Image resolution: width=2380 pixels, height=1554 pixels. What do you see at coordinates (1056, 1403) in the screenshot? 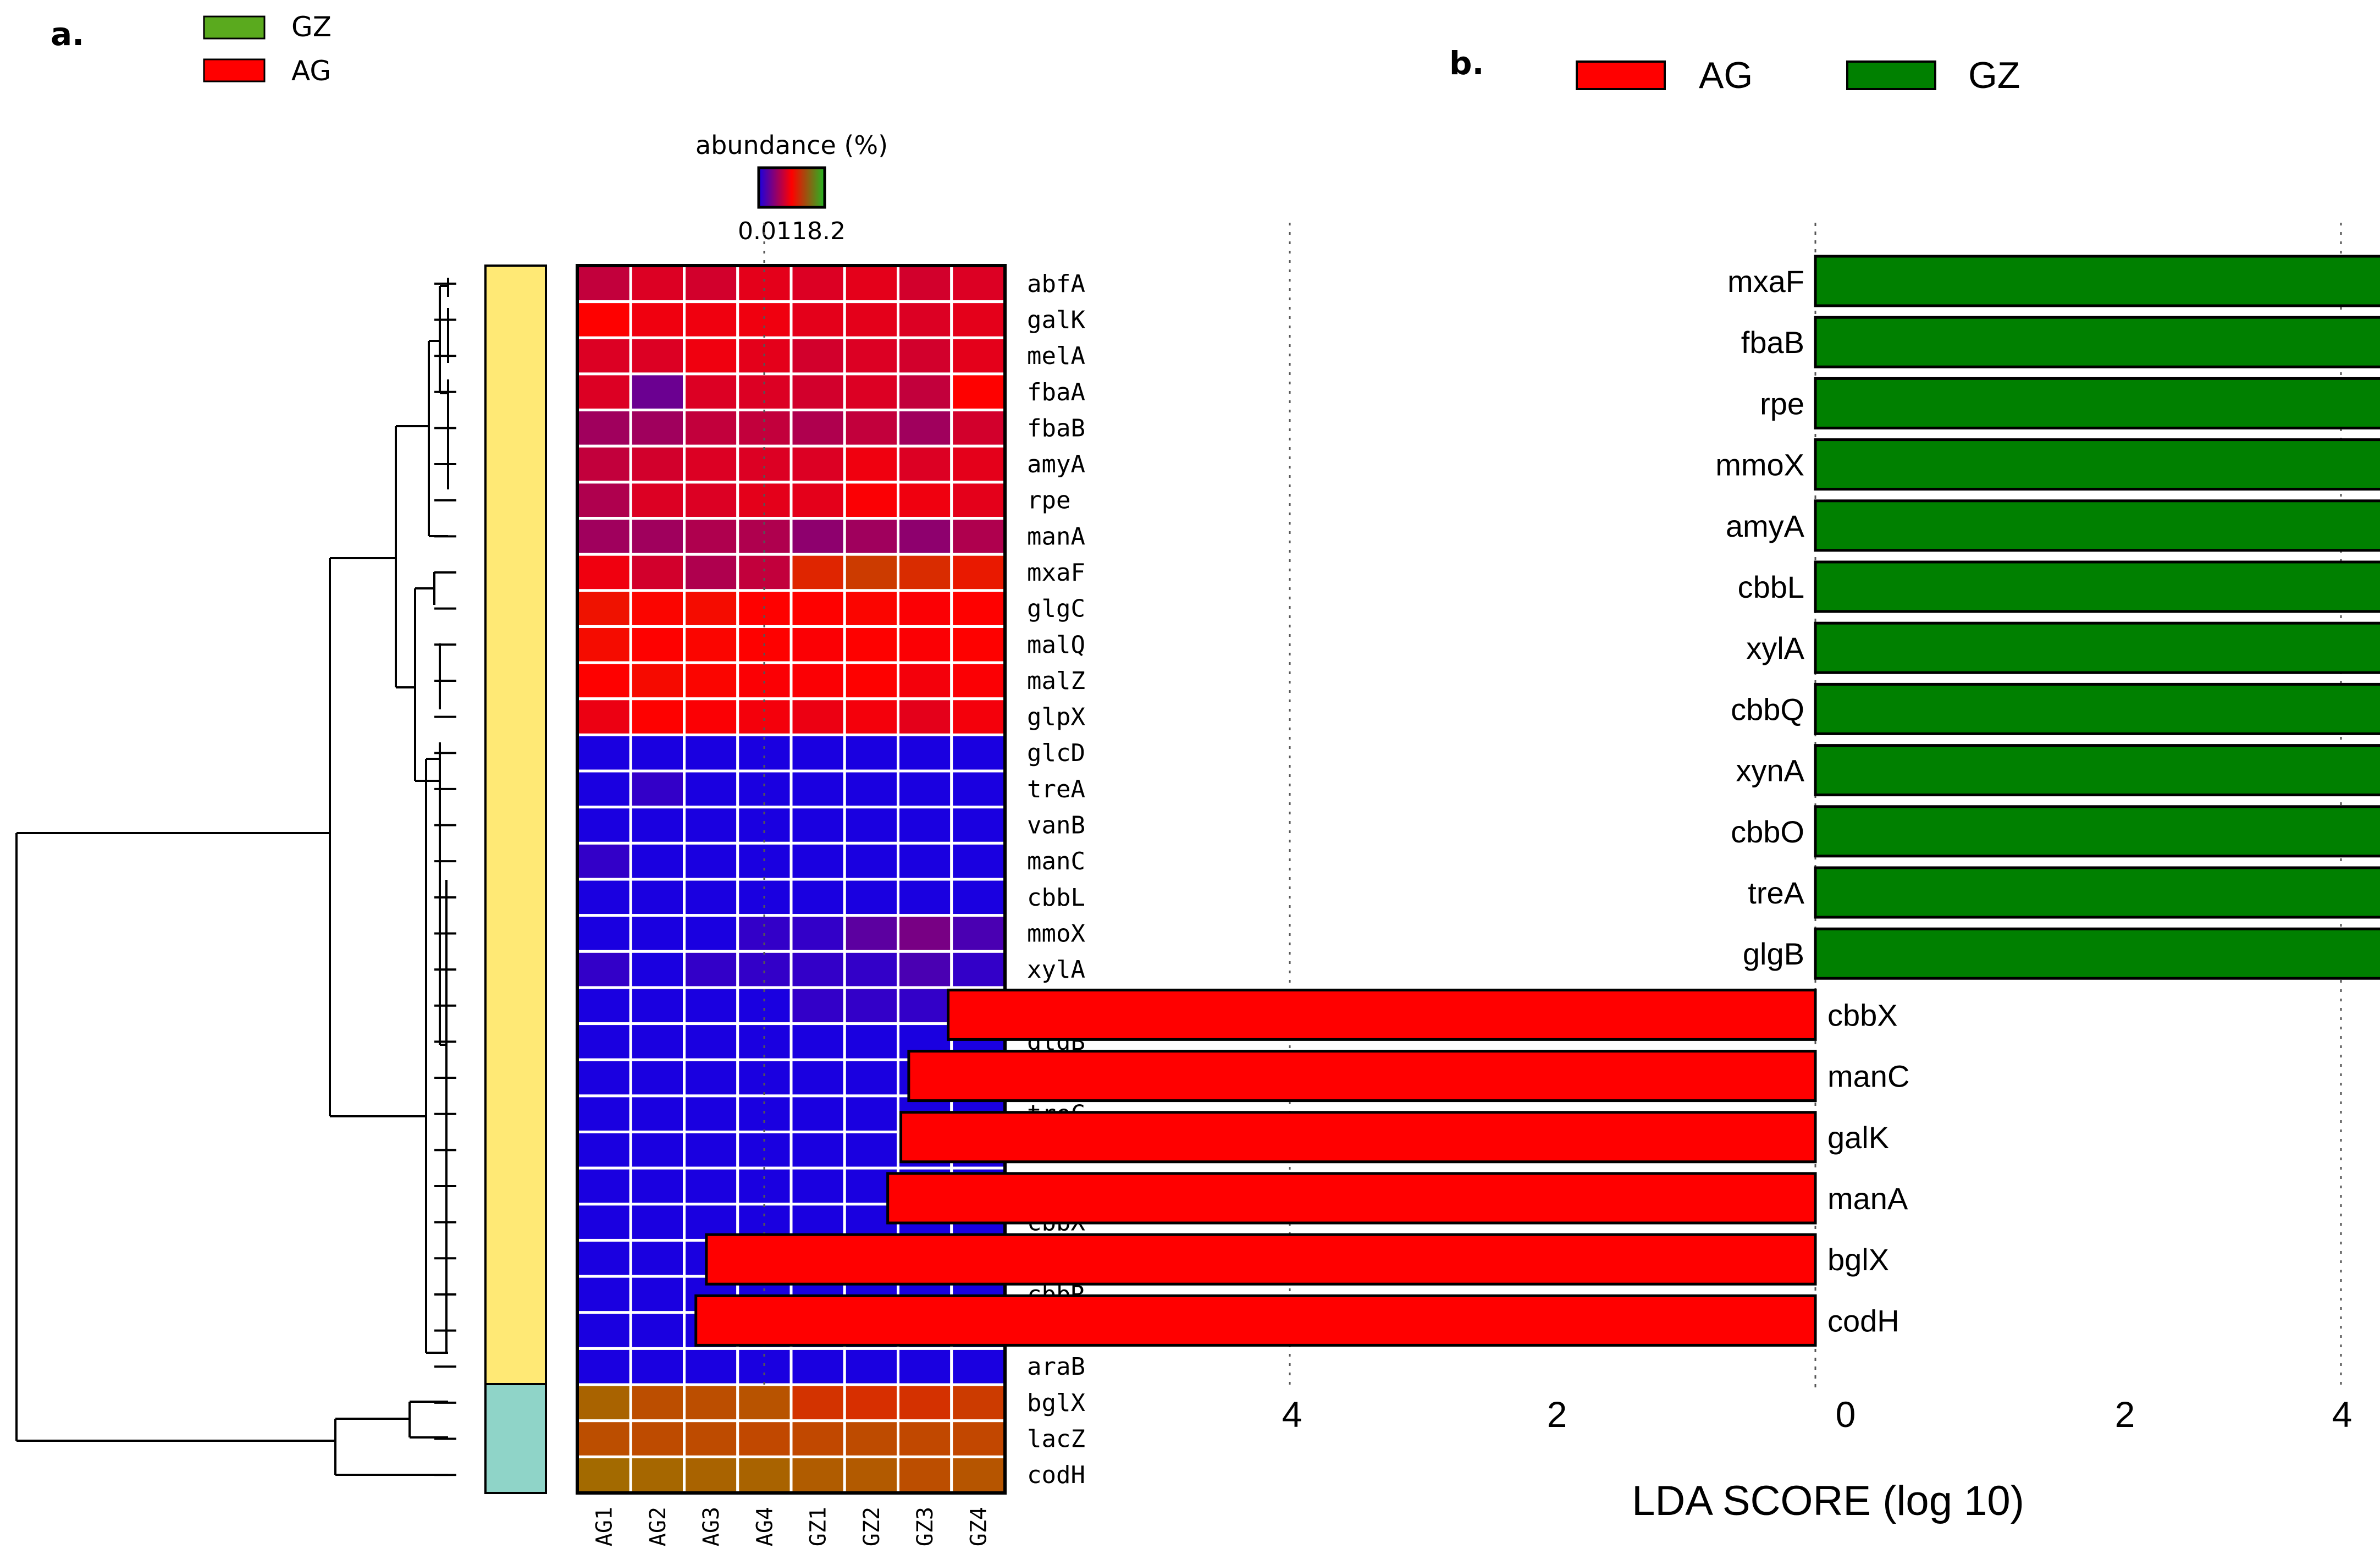
I see `gene-label: bglX` at bounding box center [1056, 1403].